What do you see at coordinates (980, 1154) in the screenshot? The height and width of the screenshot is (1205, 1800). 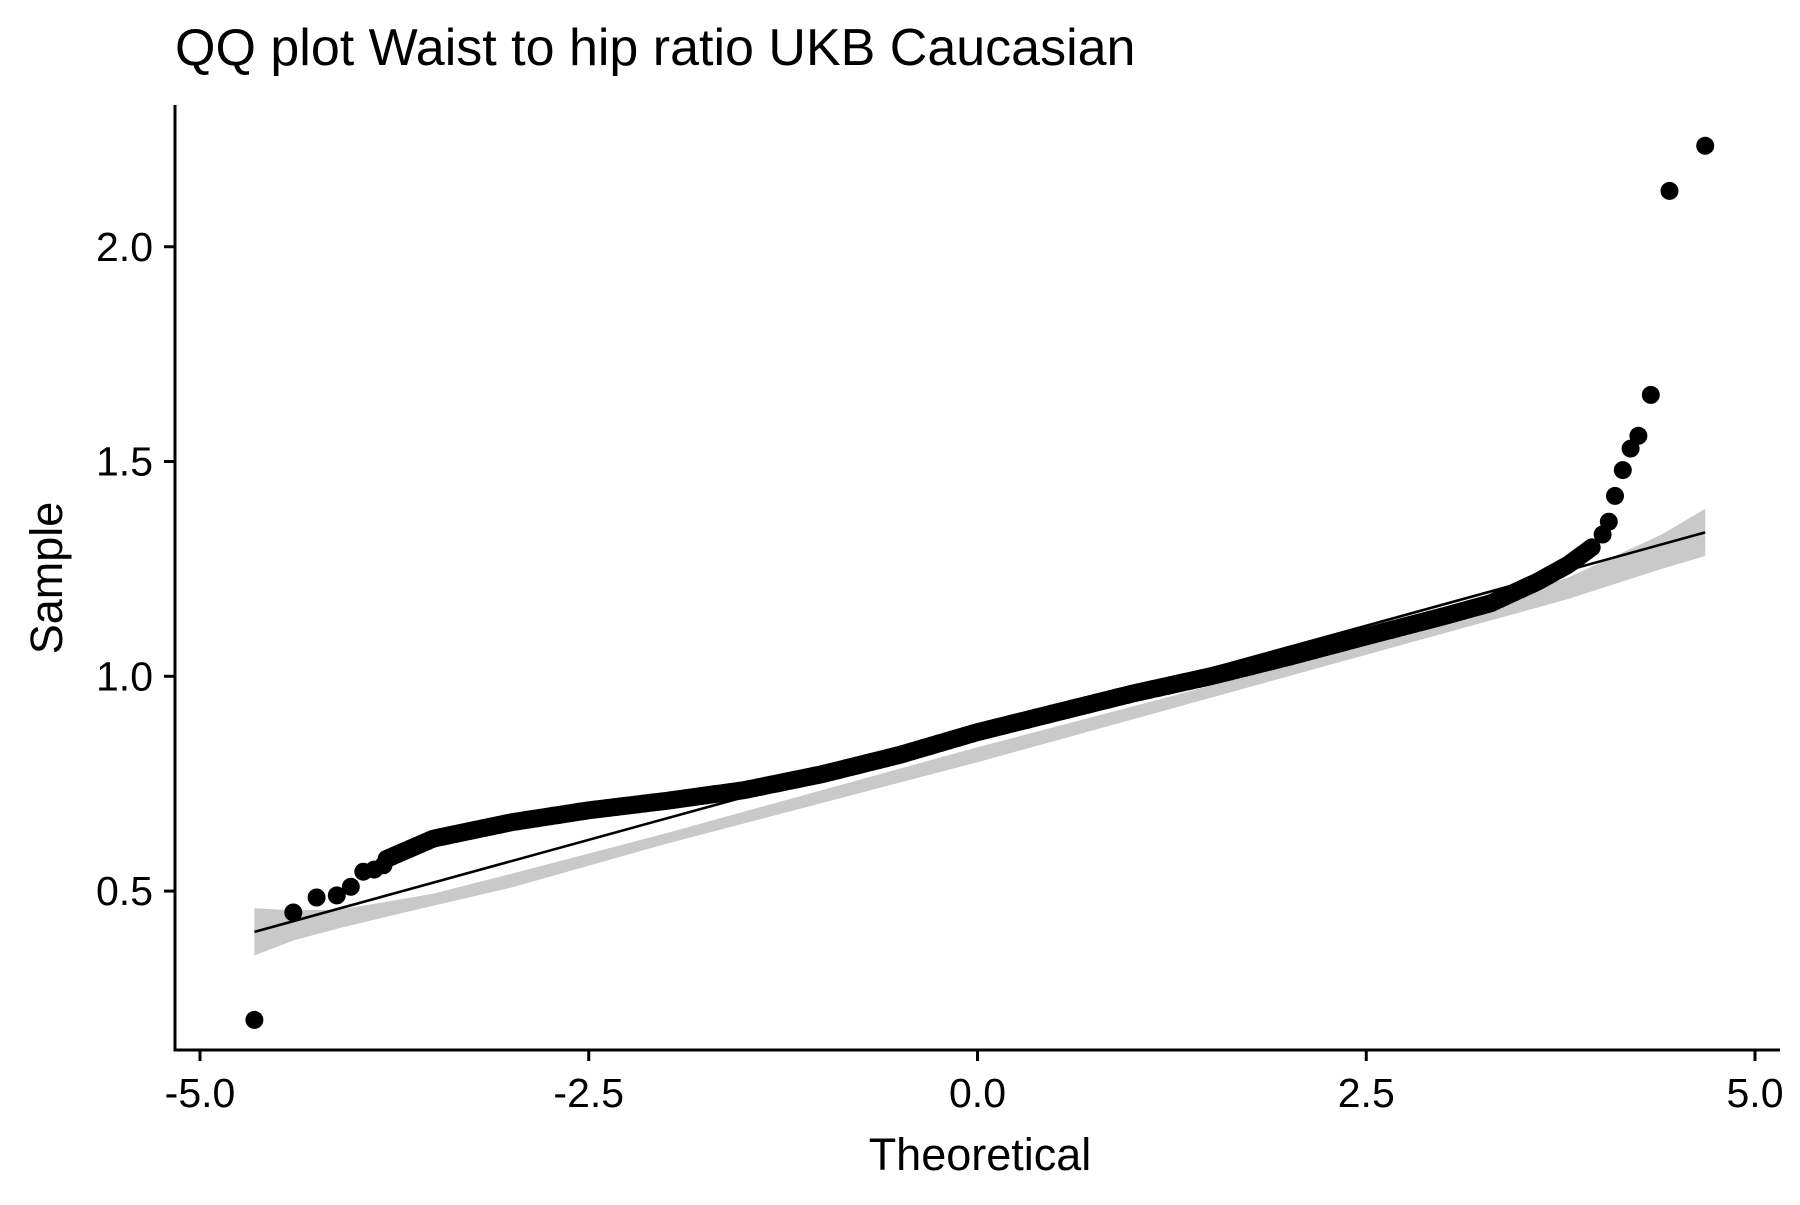 I see `x-axis-title: Theoretical` at bounding box center [980, 1154].